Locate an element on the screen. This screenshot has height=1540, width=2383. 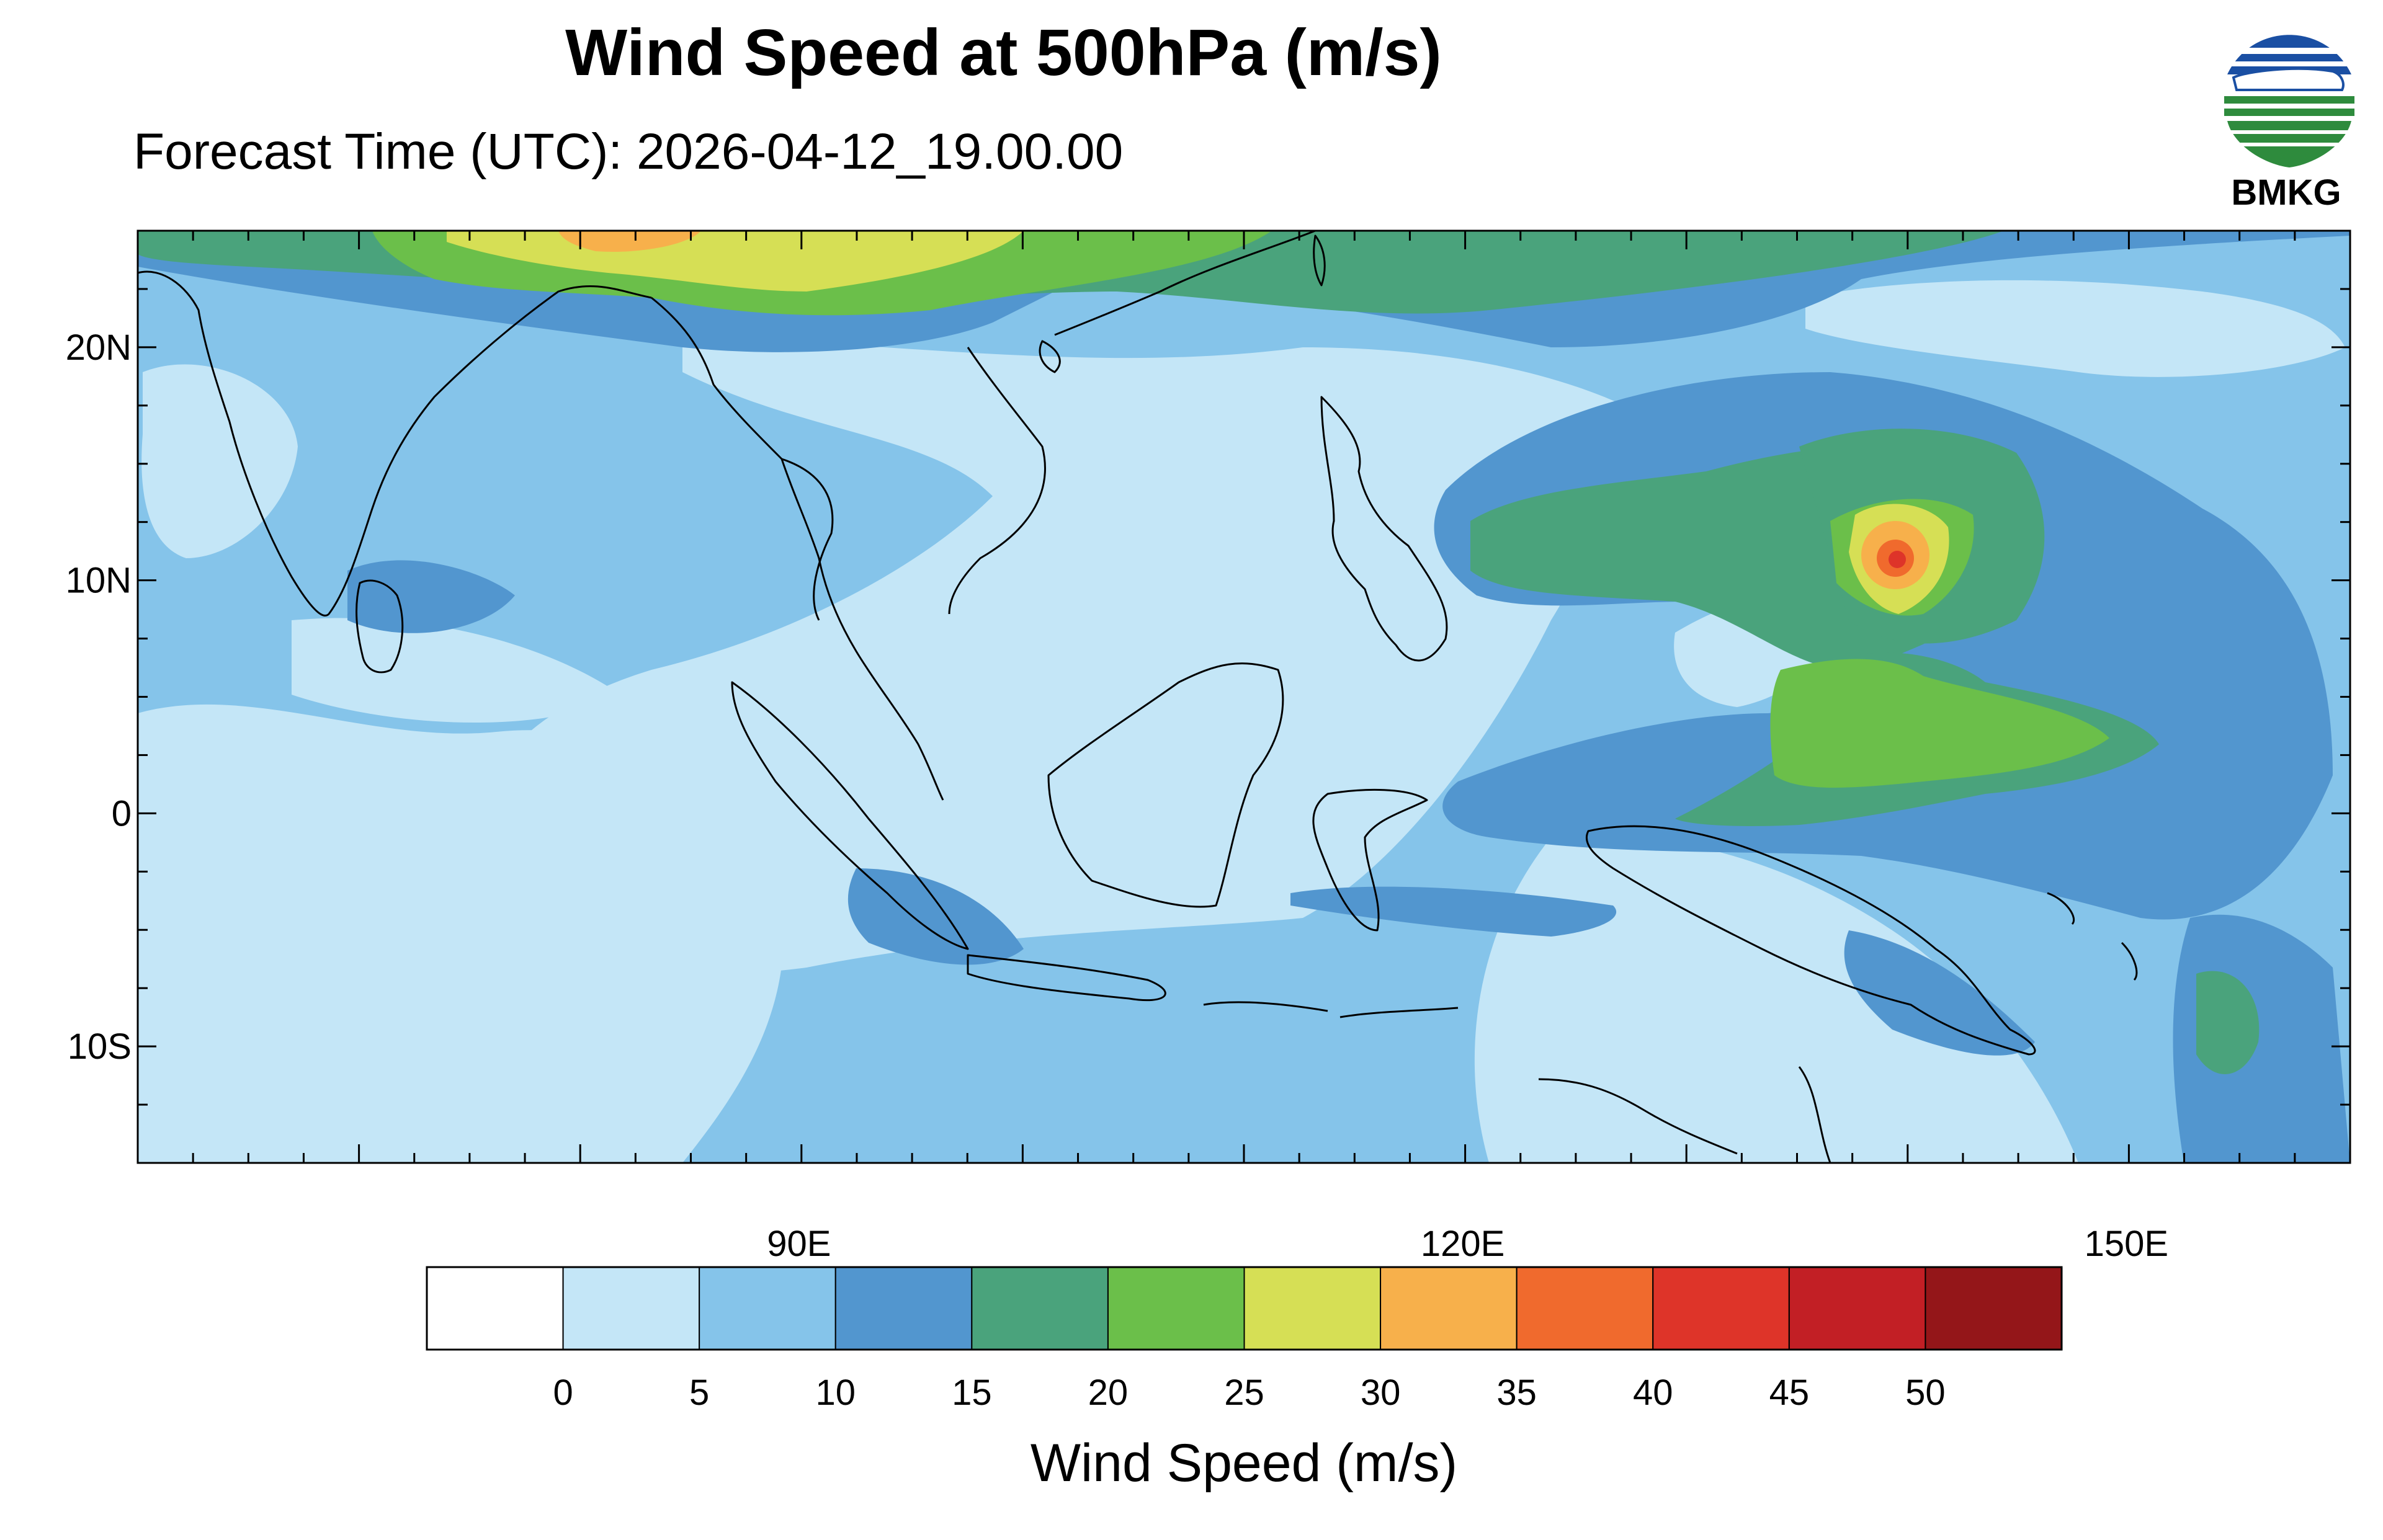
colorbar-tick-label: 50 is located at coordinates (1925, 1393).